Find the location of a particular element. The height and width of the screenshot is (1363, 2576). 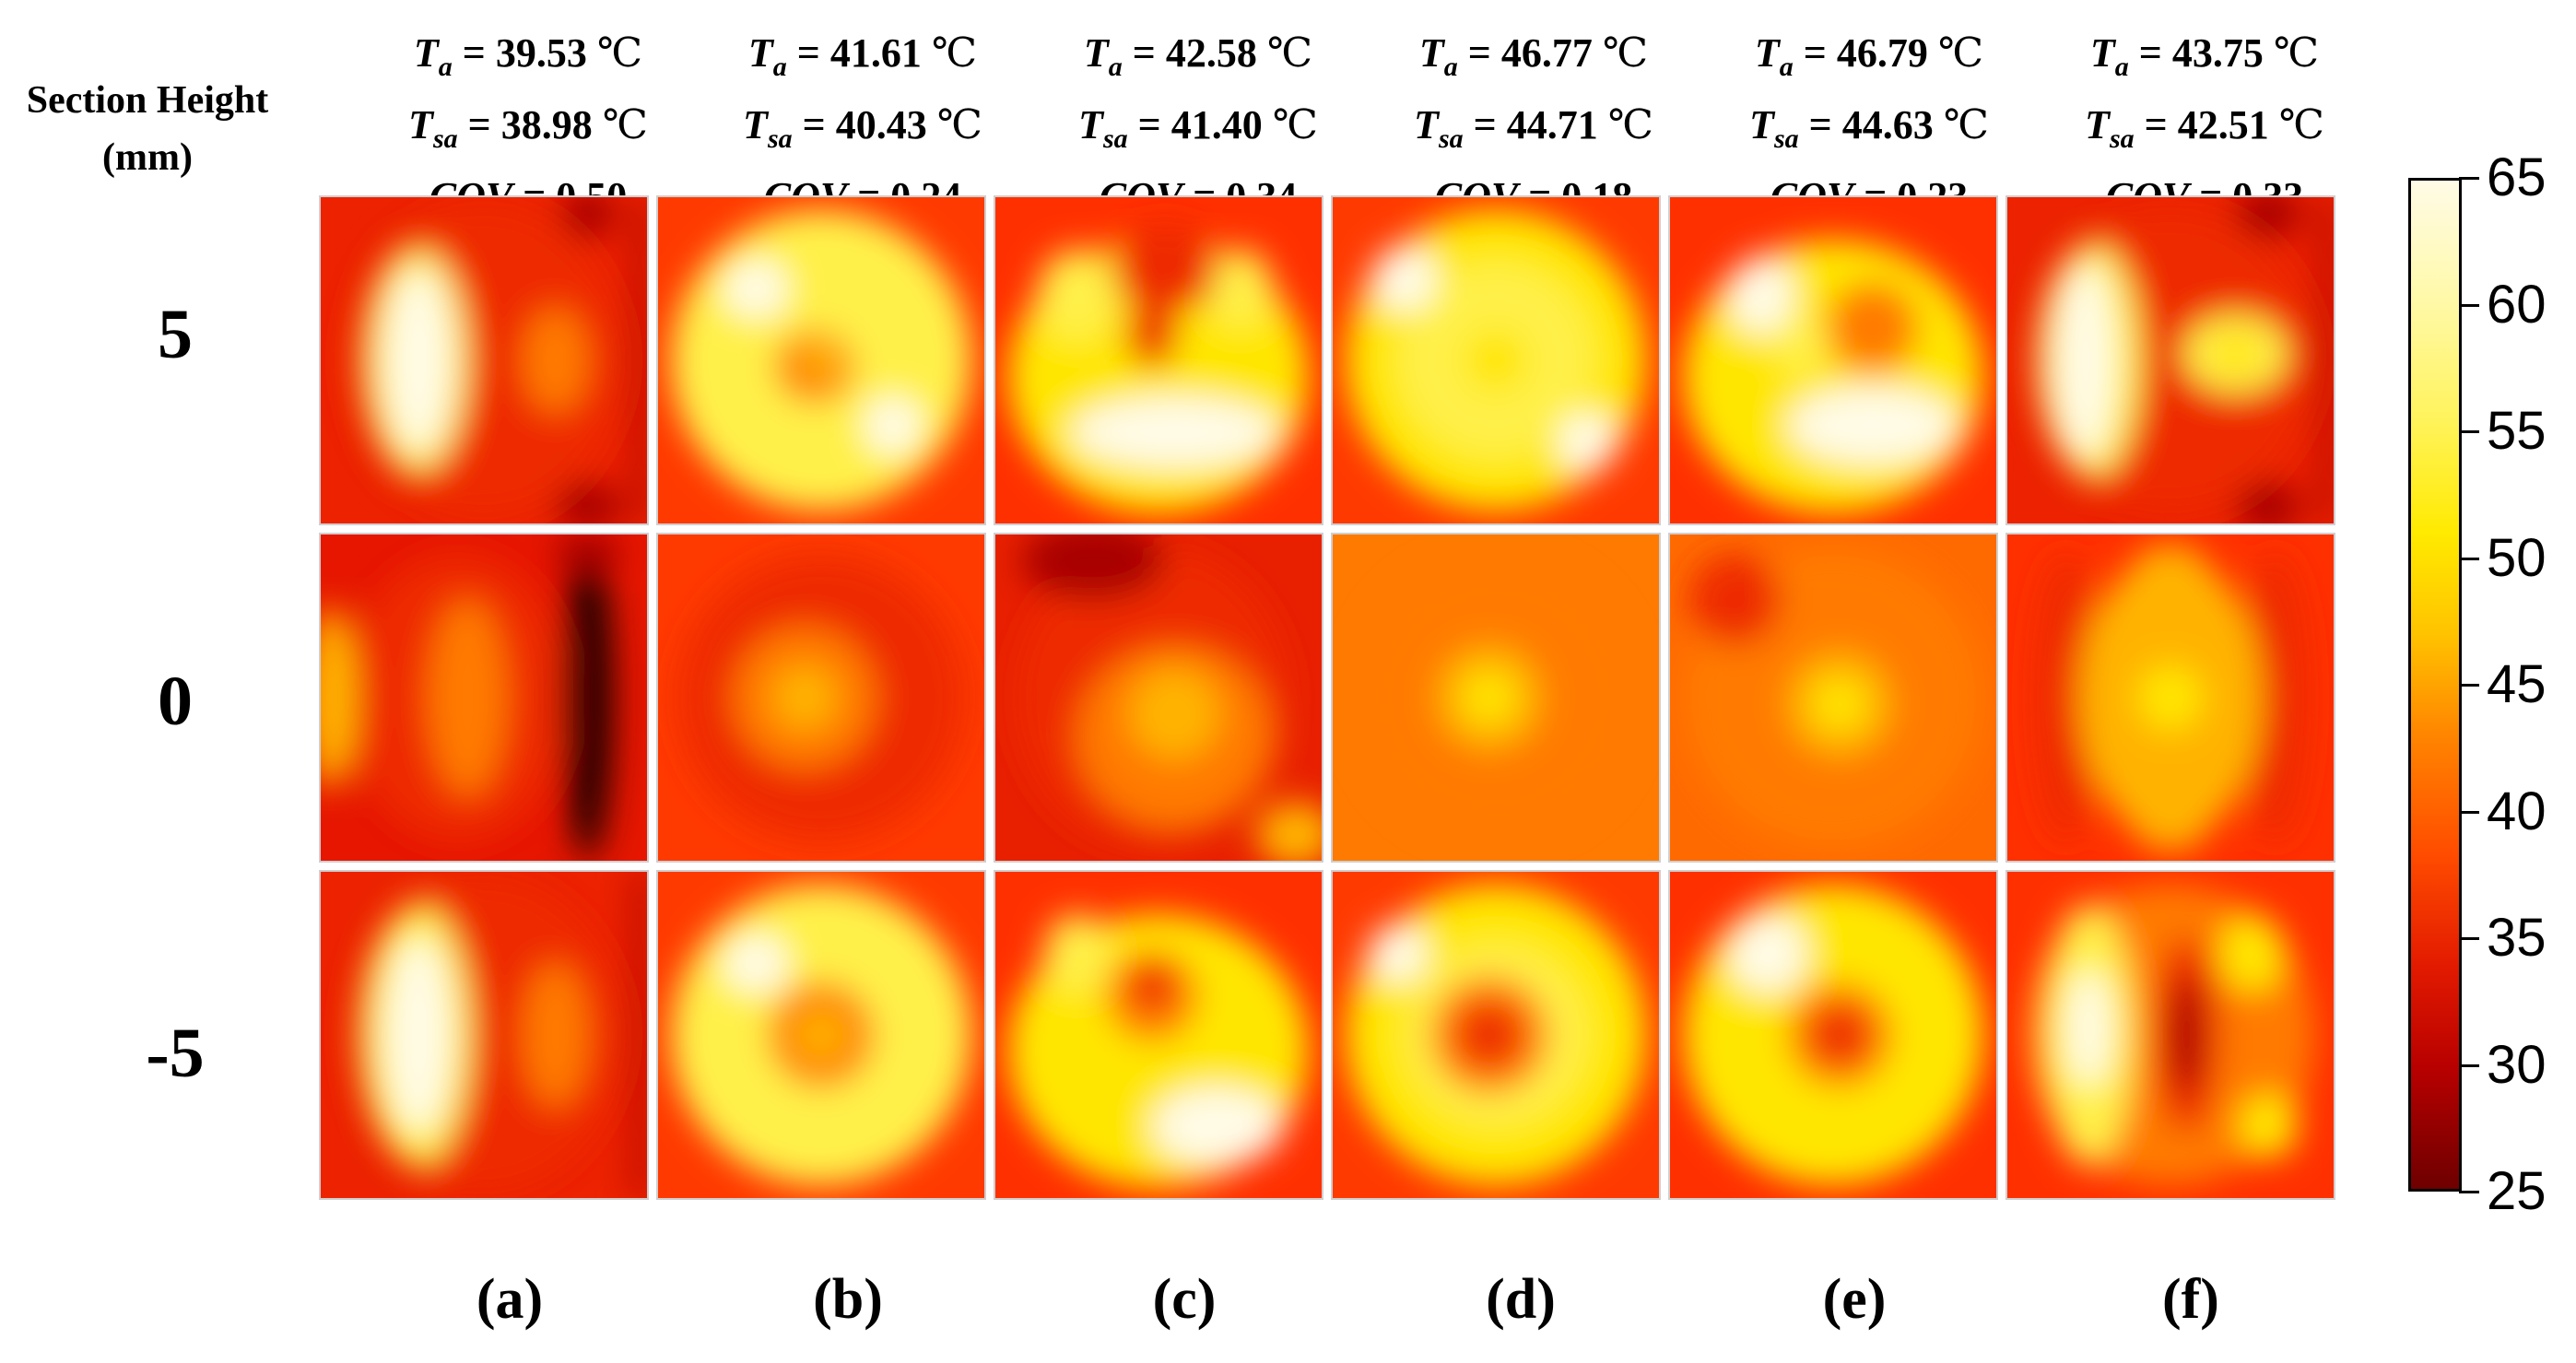

row-label-5: 5 is located at coordinates (175, 334).